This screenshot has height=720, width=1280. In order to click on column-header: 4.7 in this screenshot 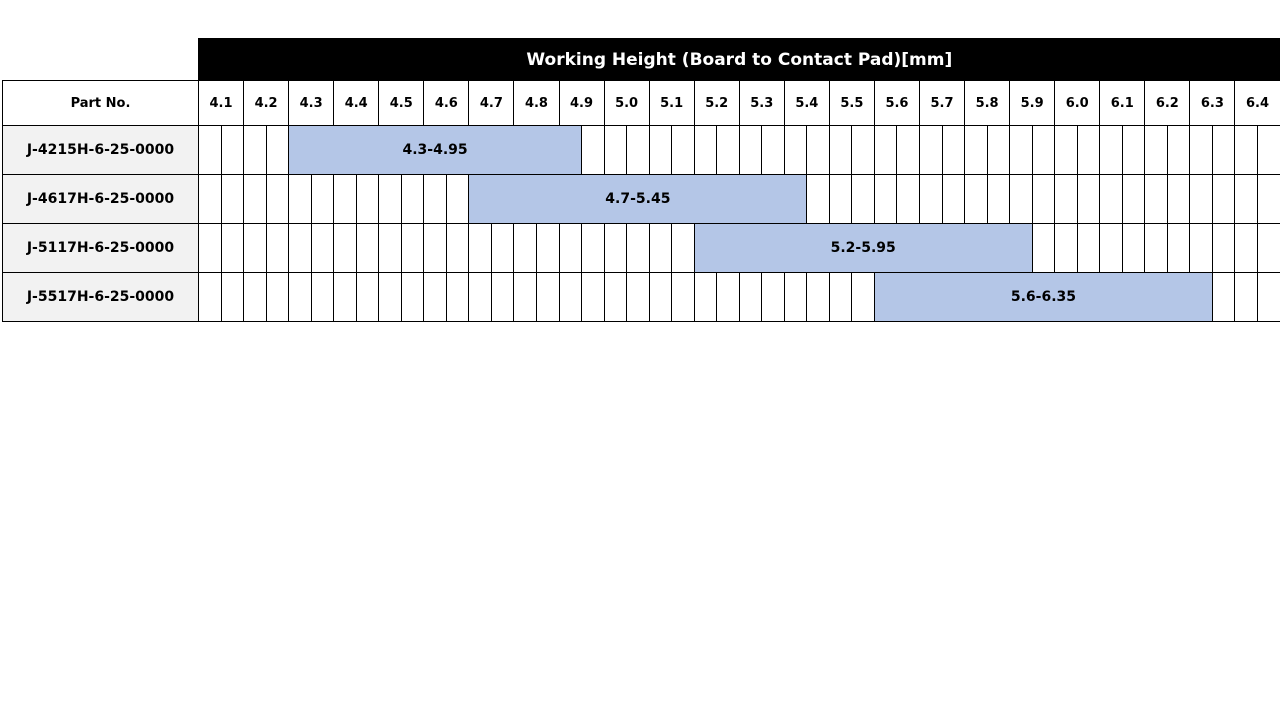, I will do `click(491, 103)`.